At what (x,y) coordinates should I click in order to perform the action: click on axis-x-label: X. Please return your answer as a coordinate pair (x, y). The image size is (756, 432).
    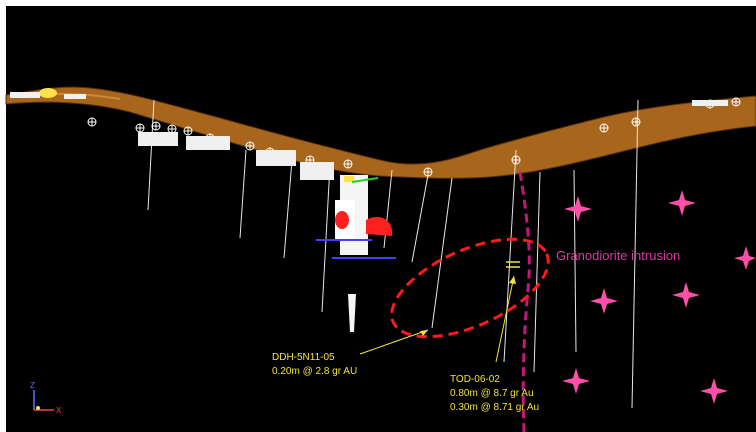
    Looking at the image, I should click on (59, 410).